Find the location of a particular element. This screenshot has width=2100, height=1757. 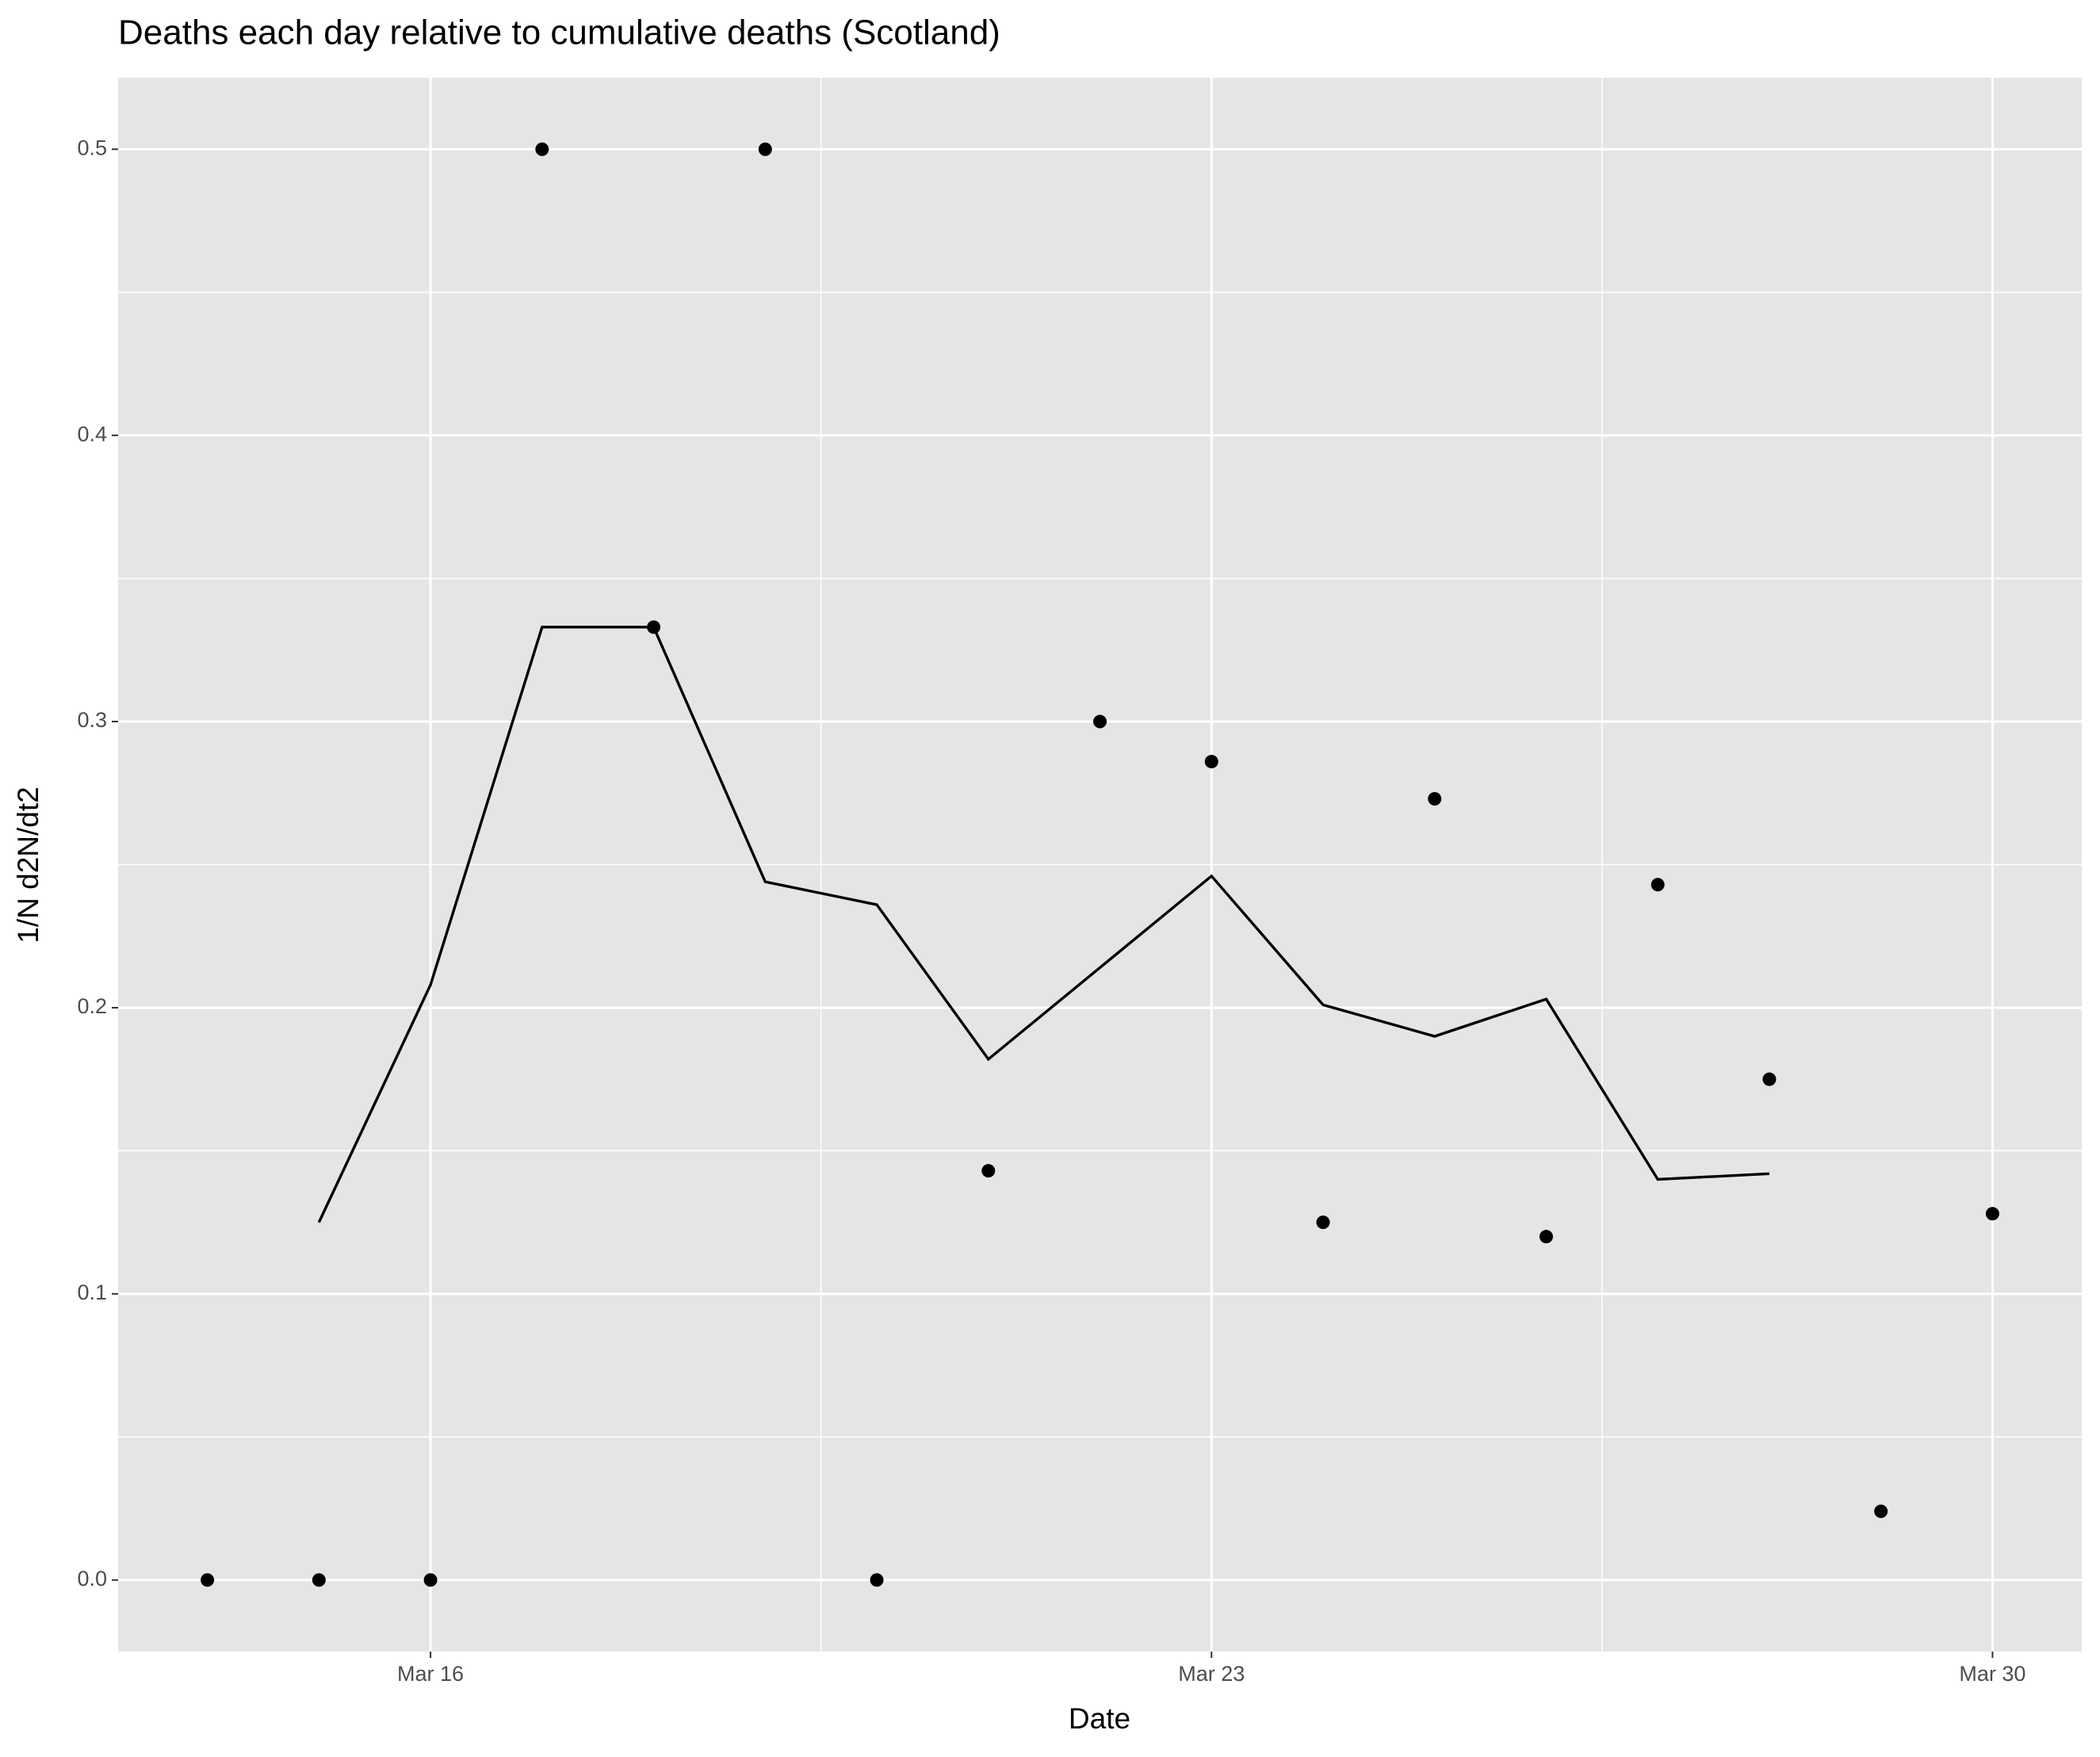

y-tick-label: 0.0 is located at coordinates (92, 1578).